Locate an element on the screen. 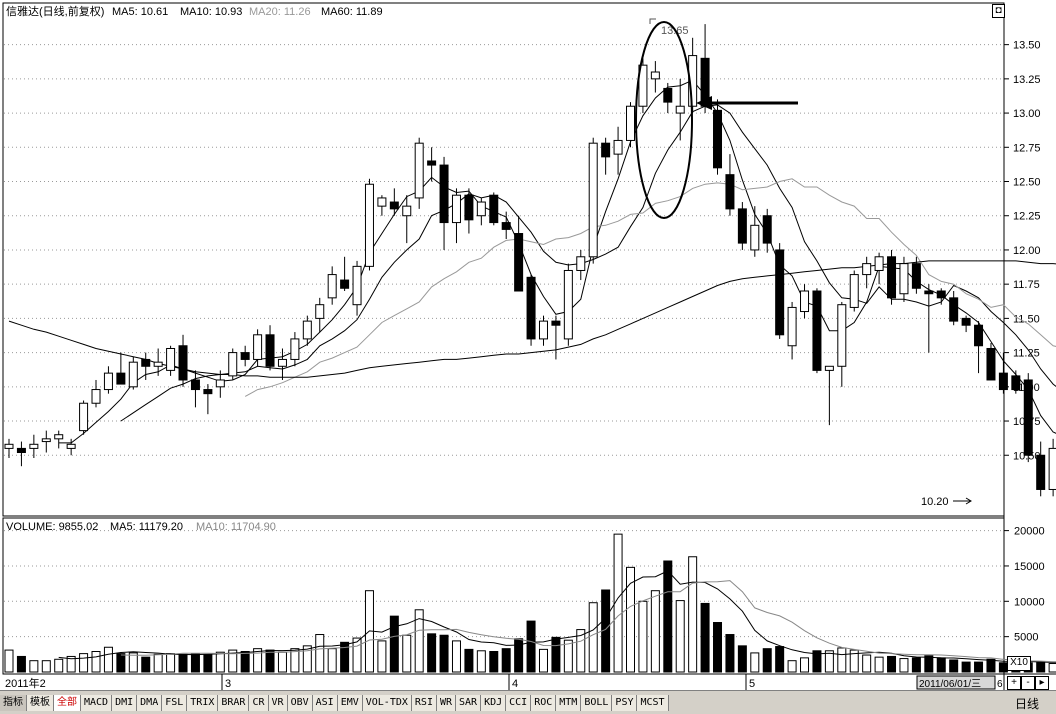 The image size is (1056, 714). volume-y-axis: 5000 10000 15000 20000 is located at coordinates (1024, 585).